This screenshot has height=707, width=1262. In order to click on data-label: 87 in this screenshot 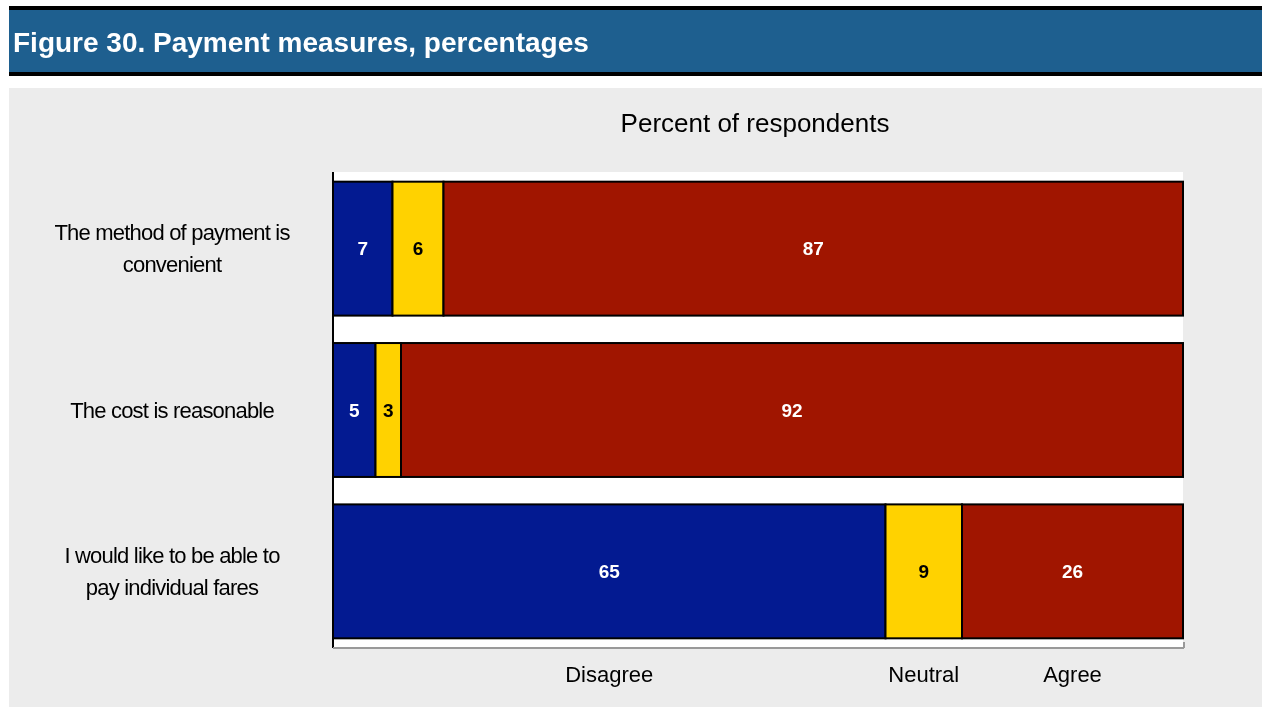, I will do `click(813, 249)`.